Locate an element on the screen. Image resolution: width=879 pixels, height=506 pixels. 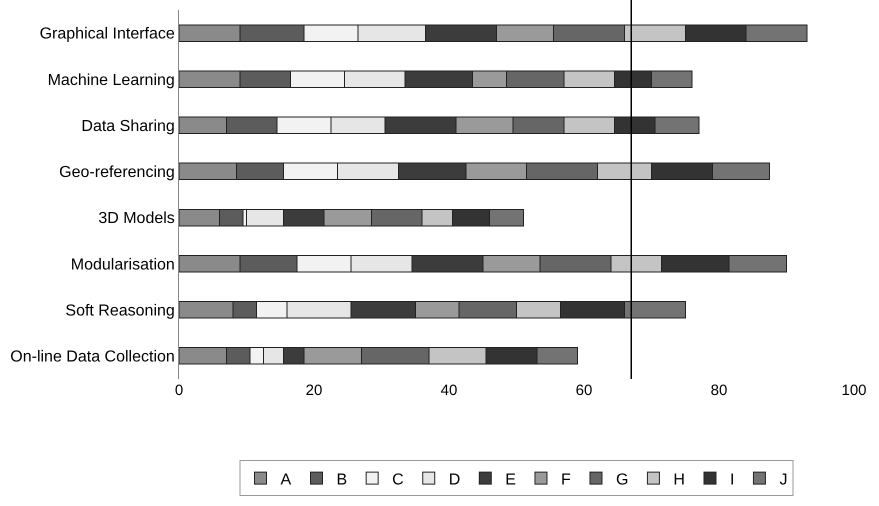
x-tick-label: 80 is located at coordinates (719, 390).